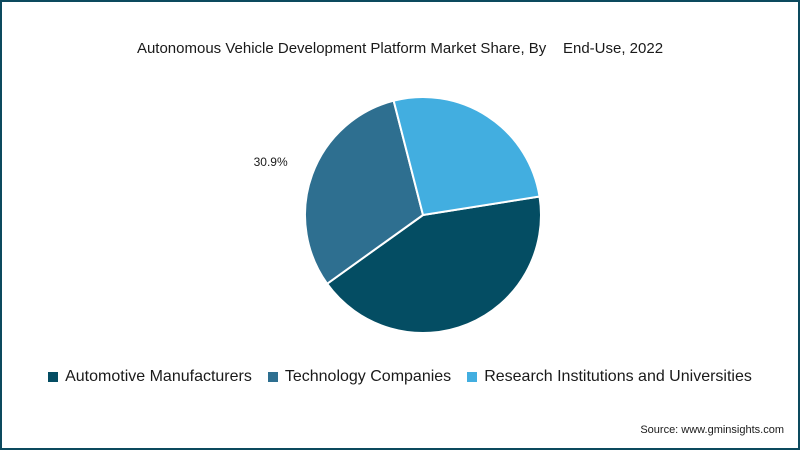 Image resolution: width=800 pixels, height=450 pixels. What do you see at coordinates (368, 376) in the screenshot?
I see `legend-label-1: Technology Companies` at bounding box center [368, 376].